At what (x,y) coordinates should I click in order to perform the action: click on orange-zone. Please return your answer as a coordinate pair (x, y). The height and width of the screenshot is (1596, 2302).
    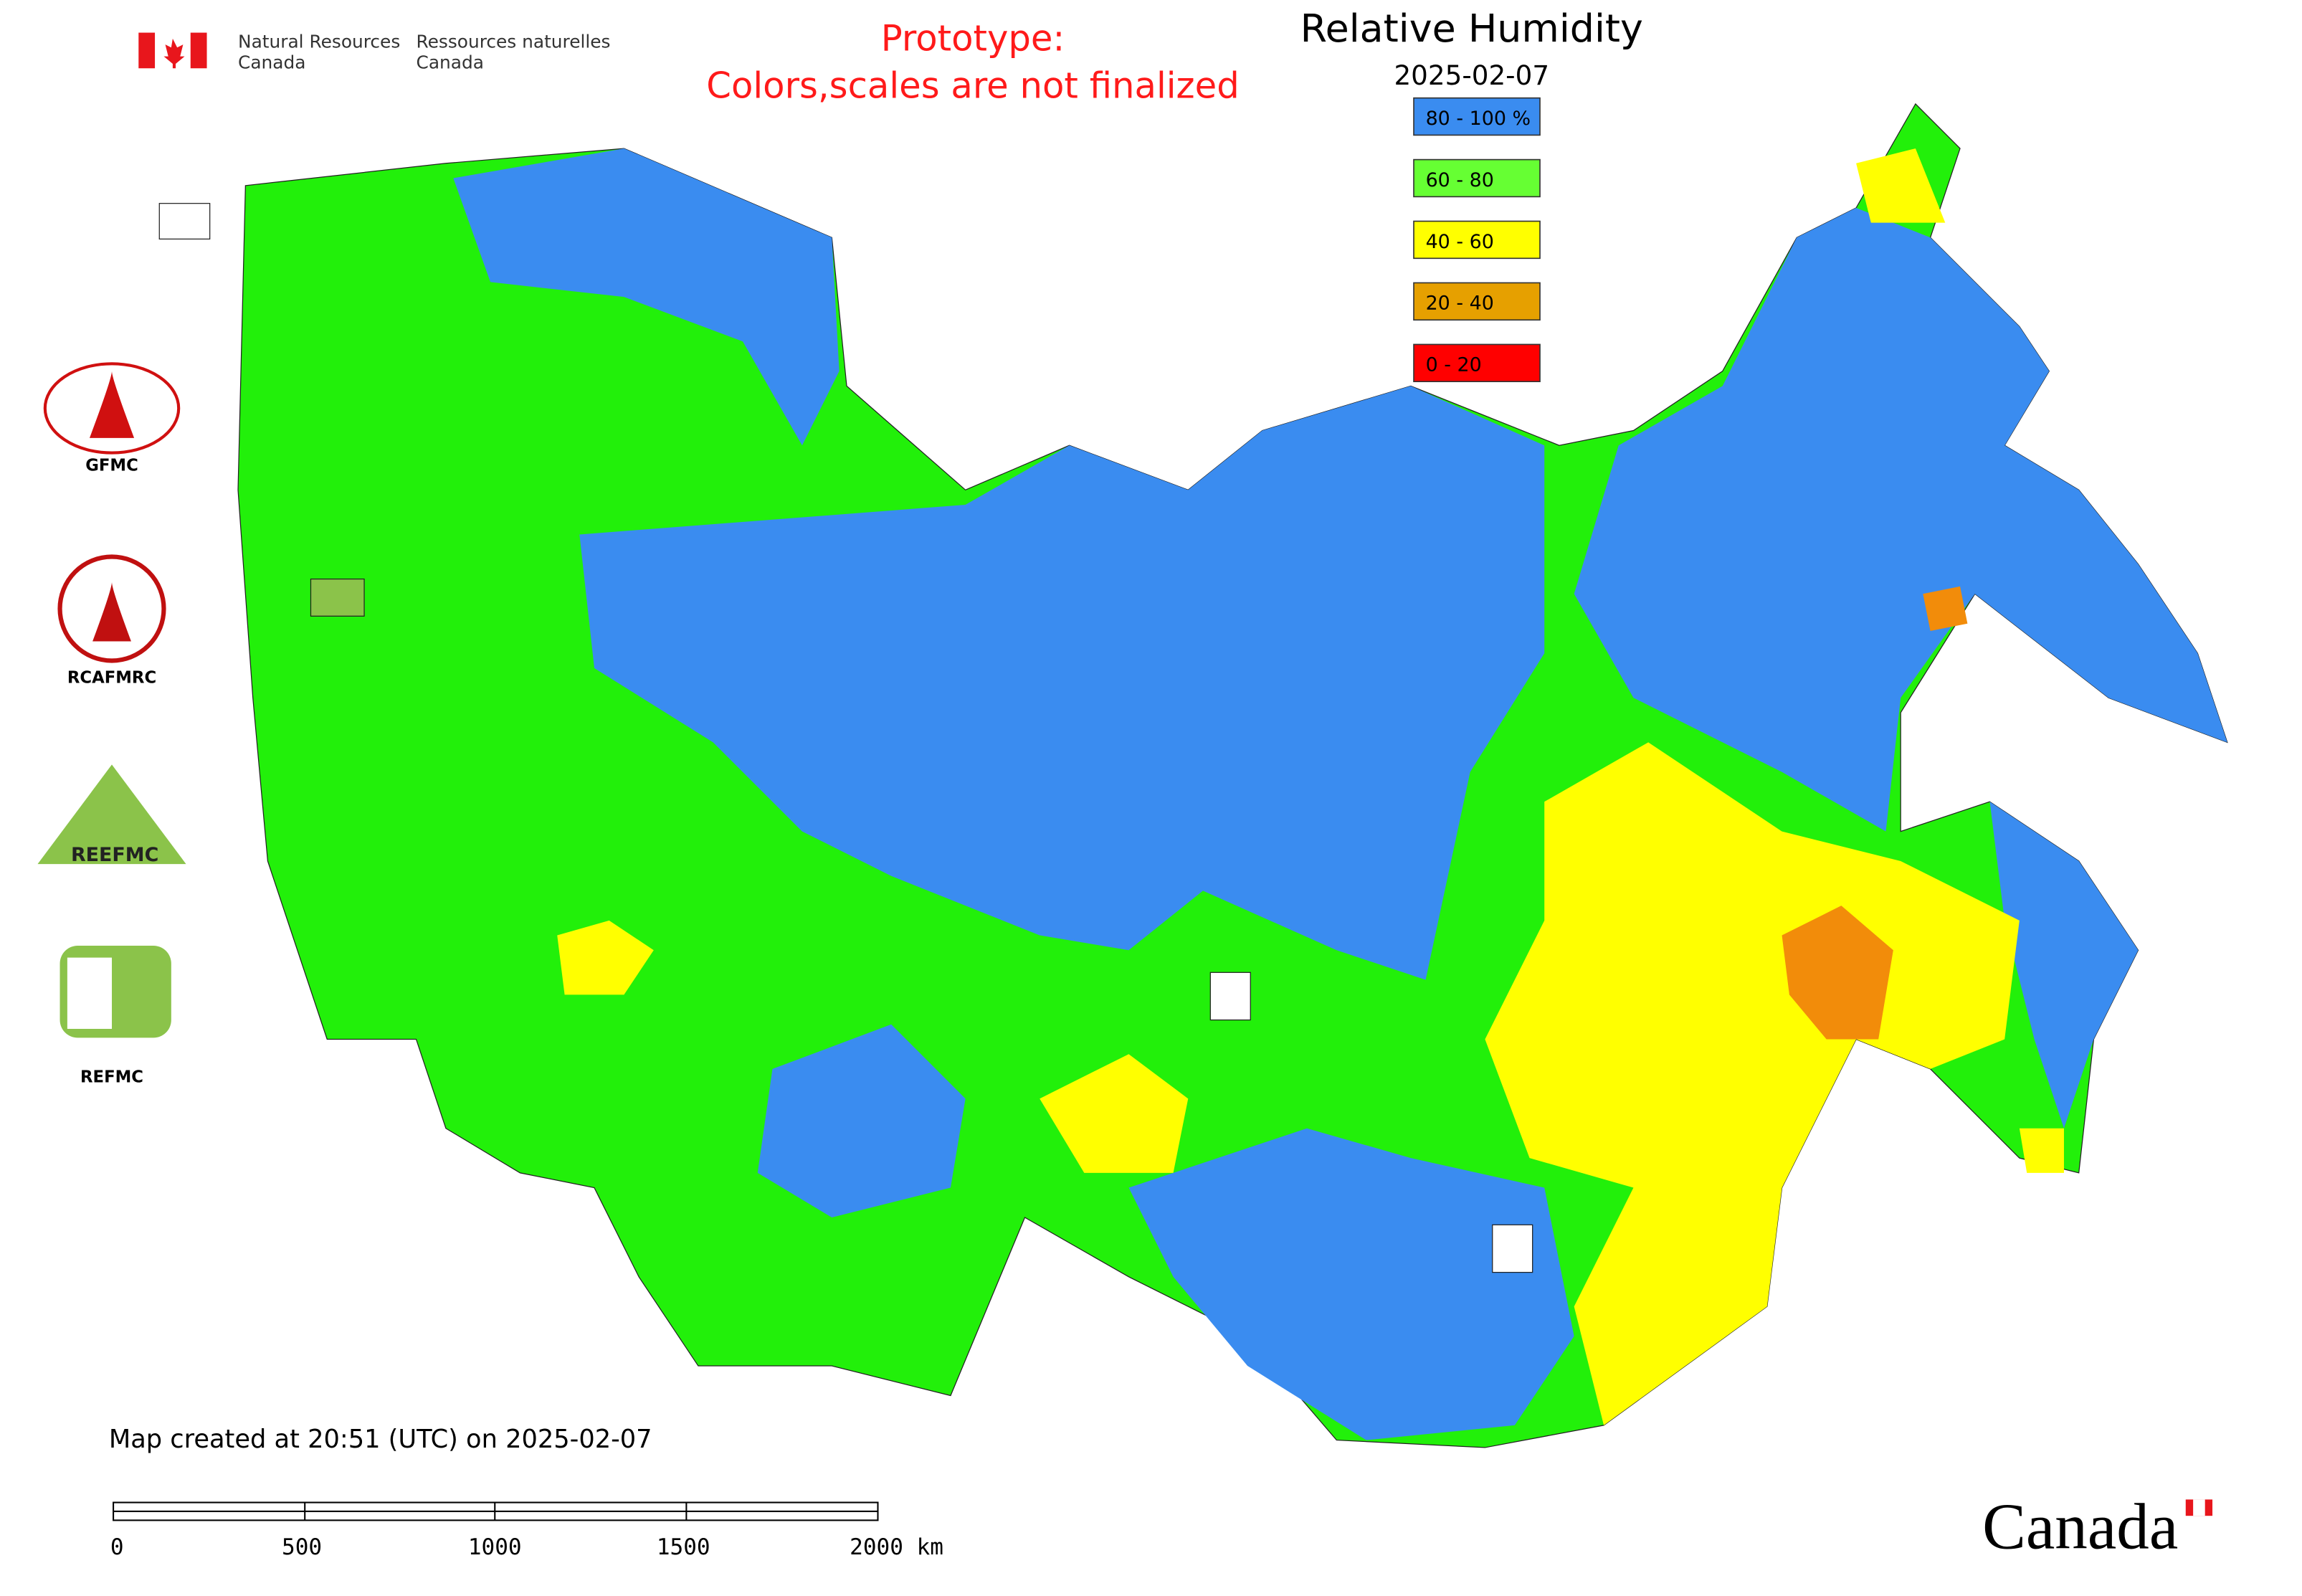
    Looking at the image, I should click on (1838, 973).